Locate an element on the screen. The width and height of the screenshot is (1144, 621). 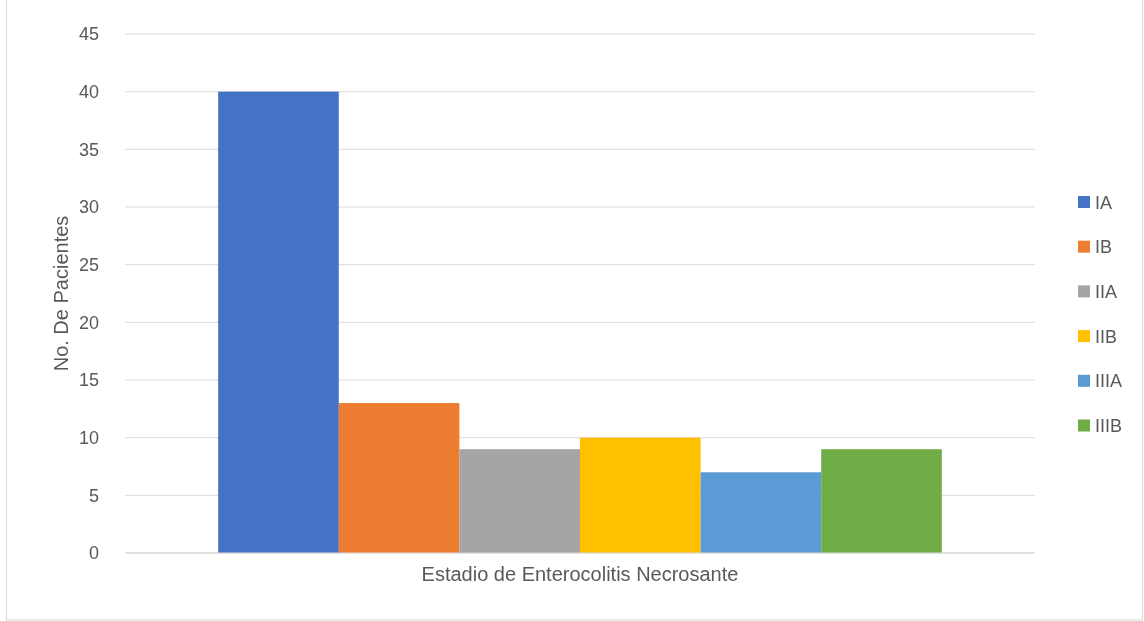
legend-label: IA is located at coordinates (1104, 202).